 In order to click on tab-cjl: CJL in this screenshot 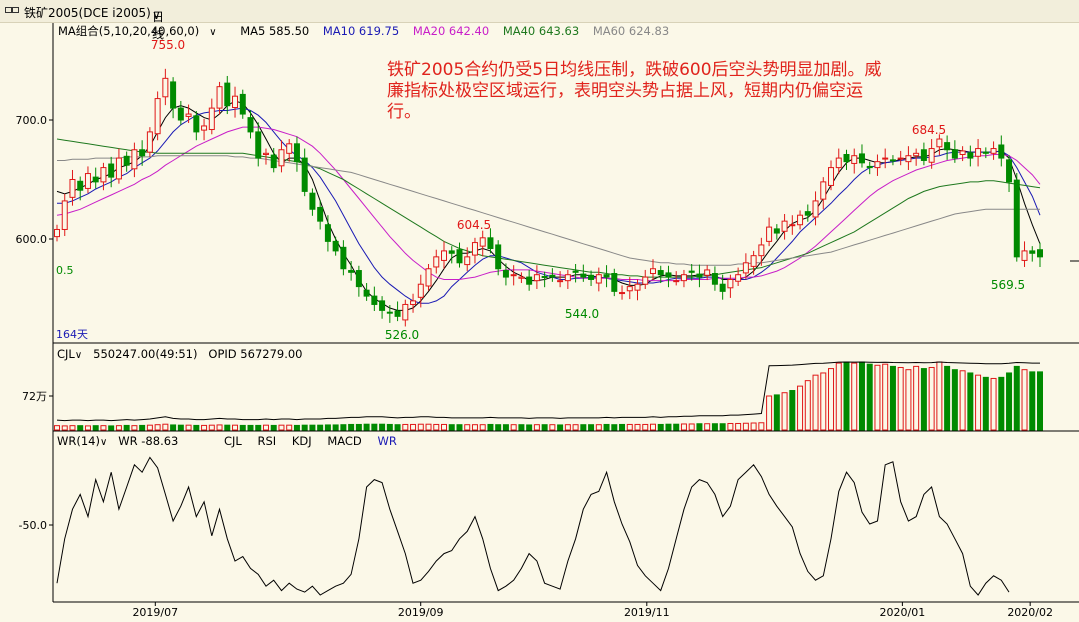, I will do `click(233, 441)`.